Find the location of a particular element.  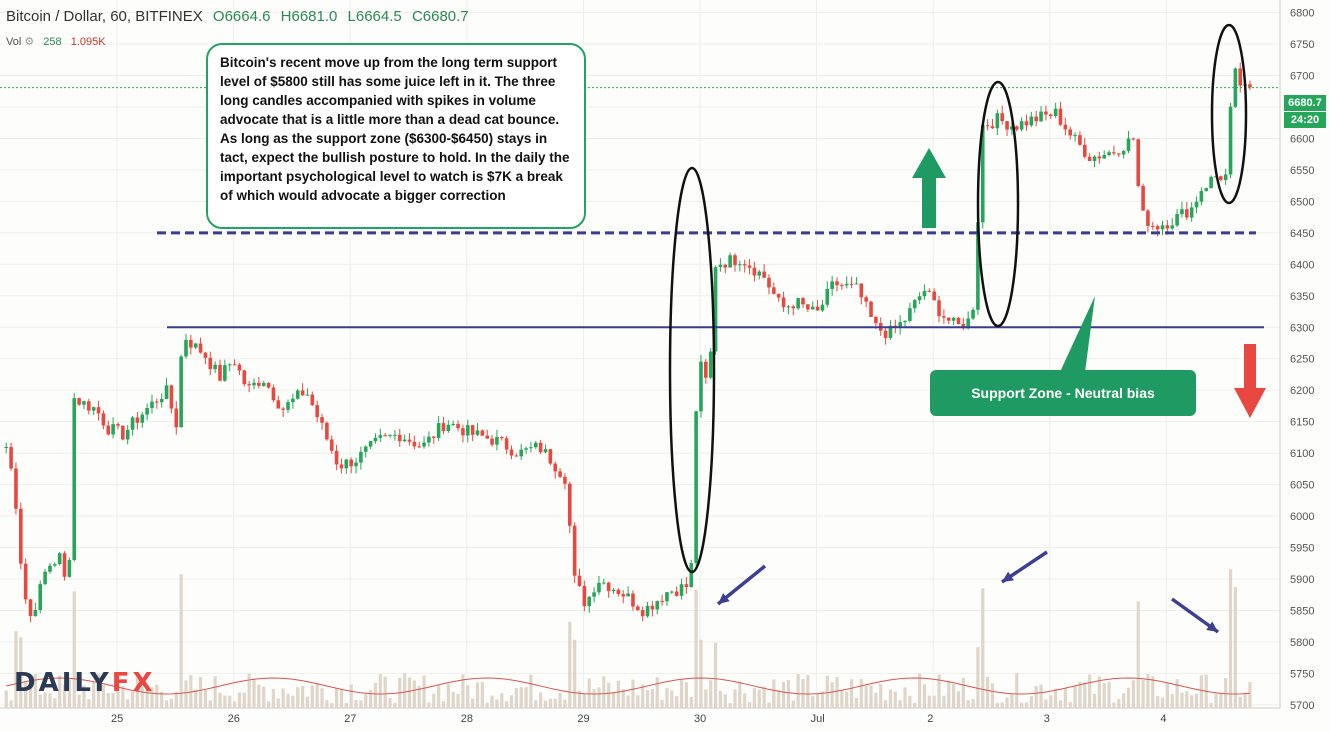

y-tick-label: 6050 is located at coordinates (1302, 486).